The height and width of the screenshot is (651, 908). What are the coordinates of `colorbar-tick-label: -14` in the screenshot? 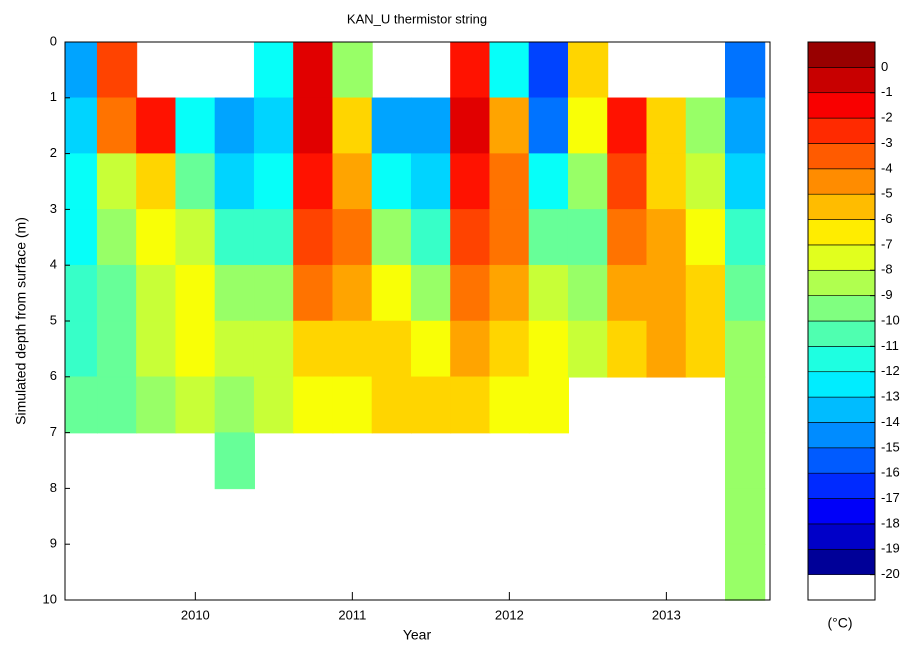 It's located at (890, 421).